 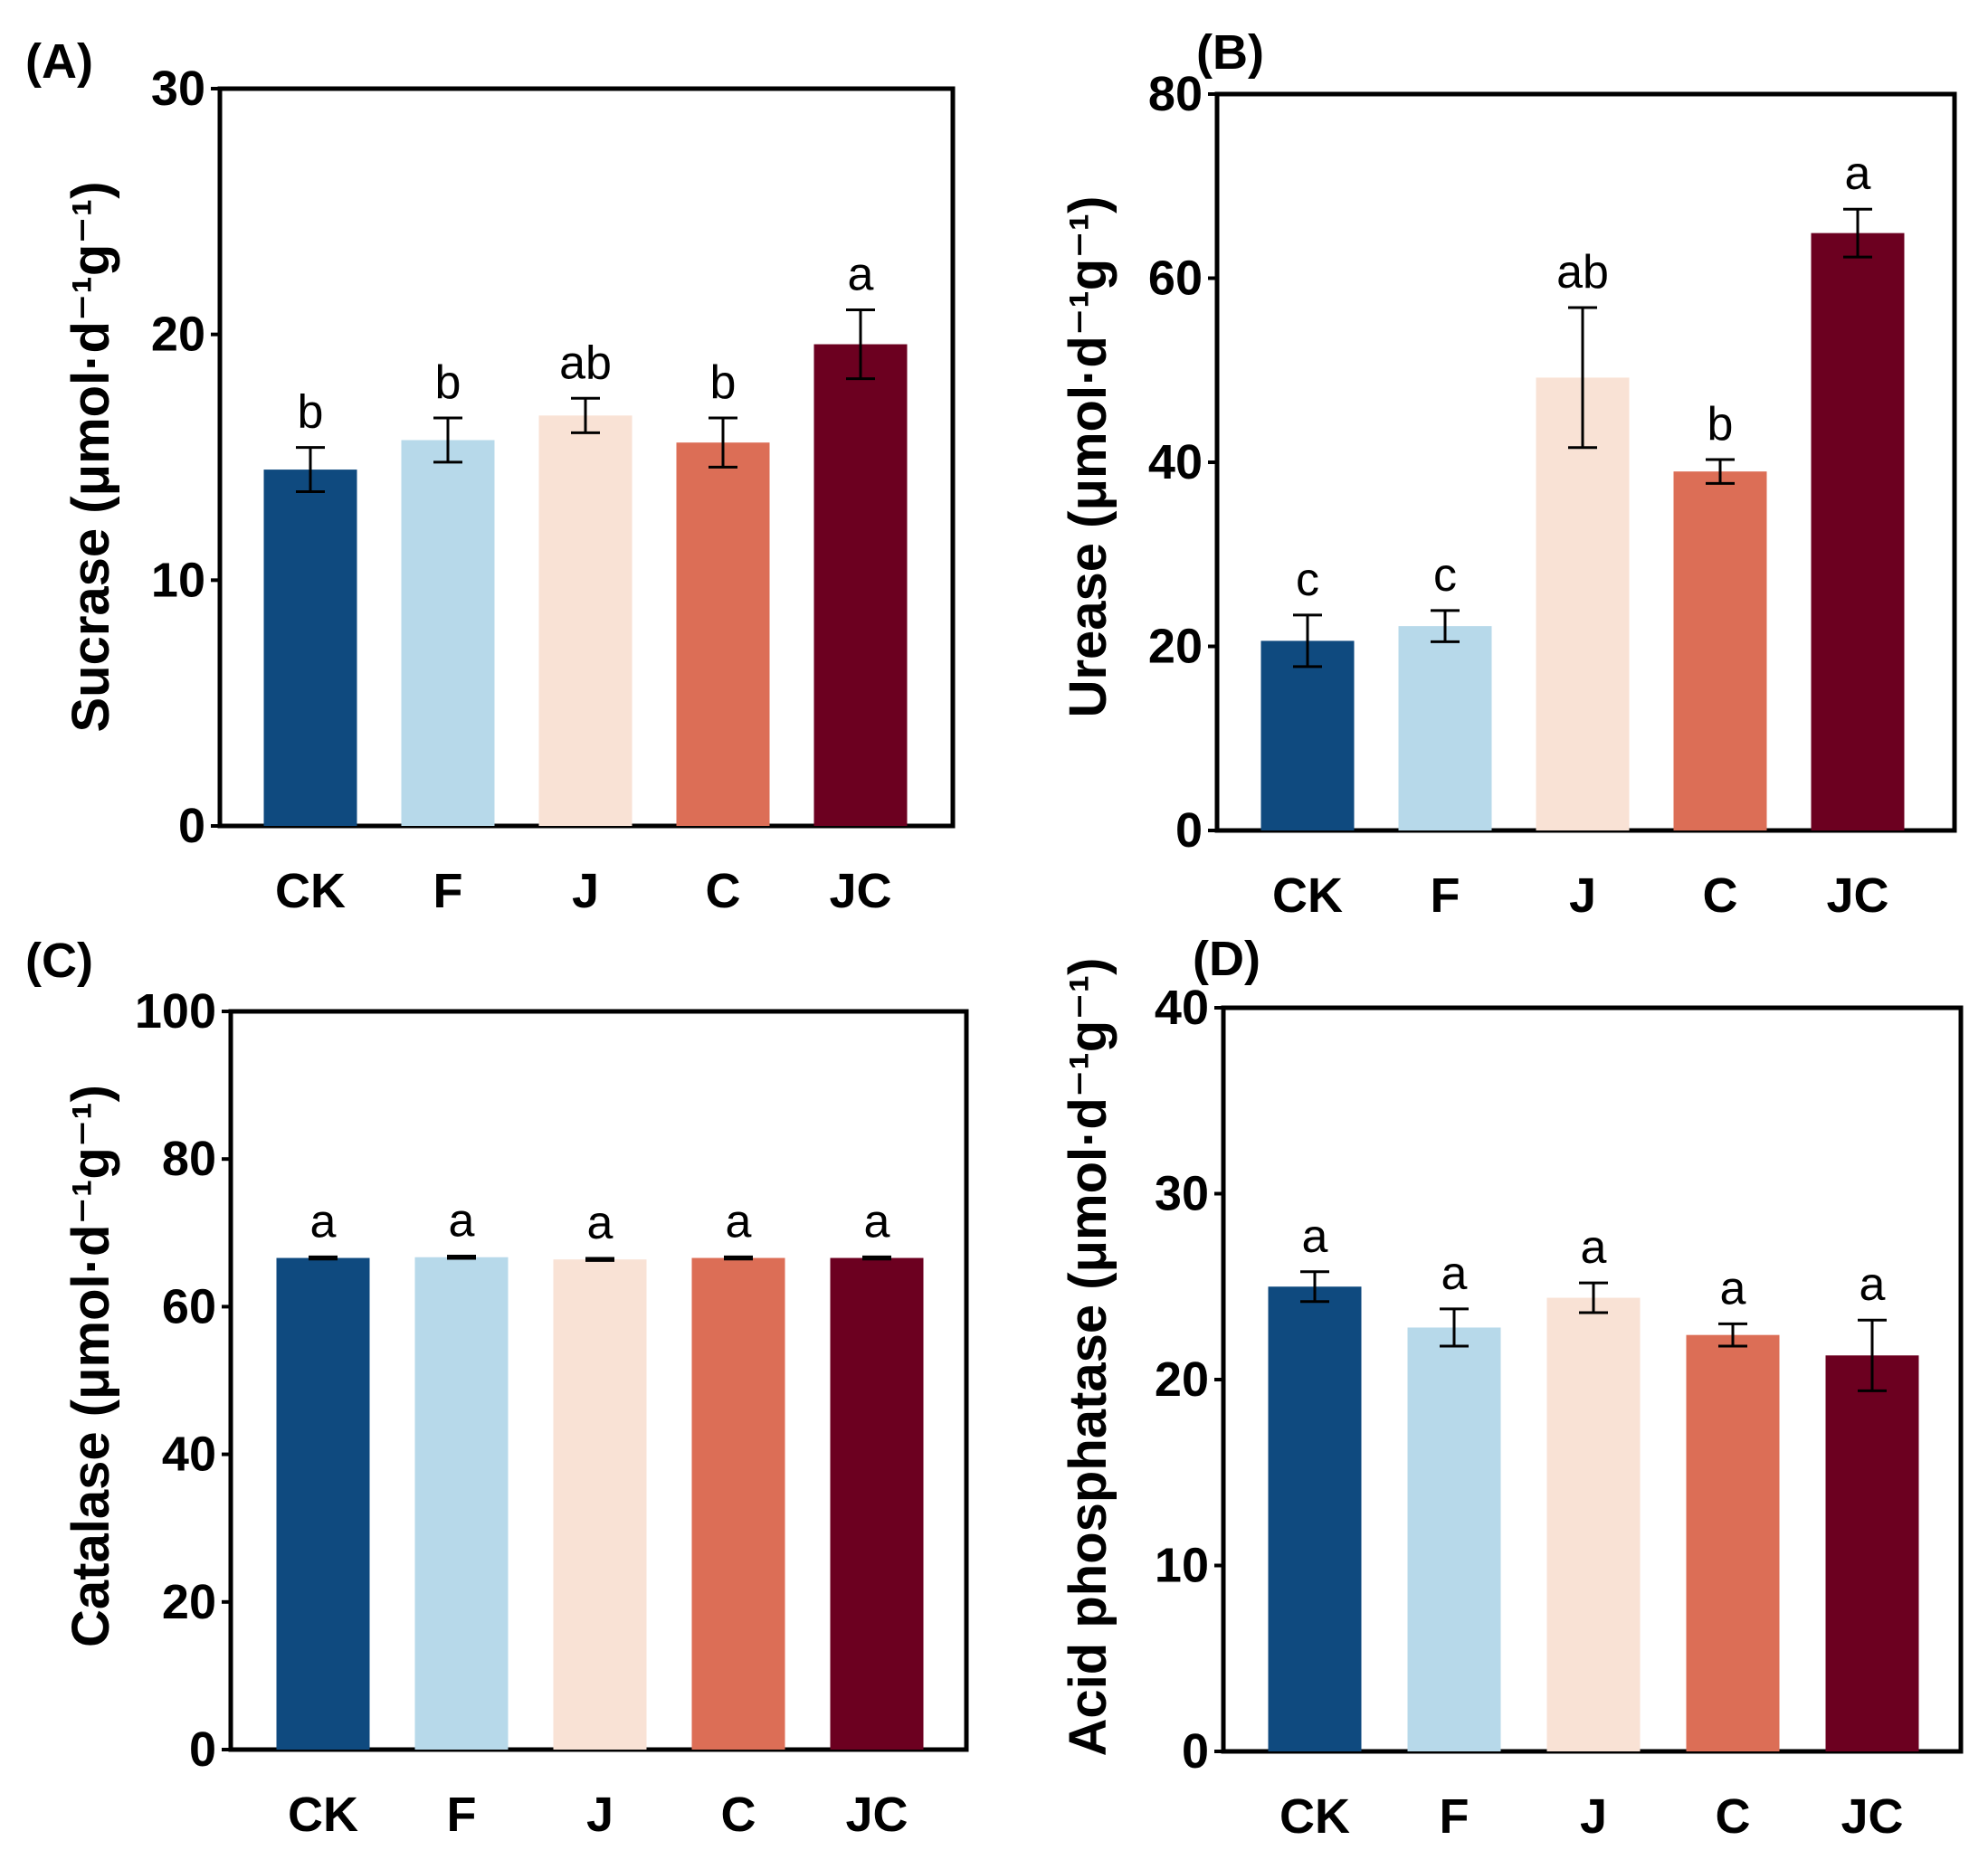 What do you see at coordinates (91, 456) in the screenshot?
I see `y-axis-label: Sucrase (μmol·d⁻¹g⁻¹)` at bounding box center [91, 456].